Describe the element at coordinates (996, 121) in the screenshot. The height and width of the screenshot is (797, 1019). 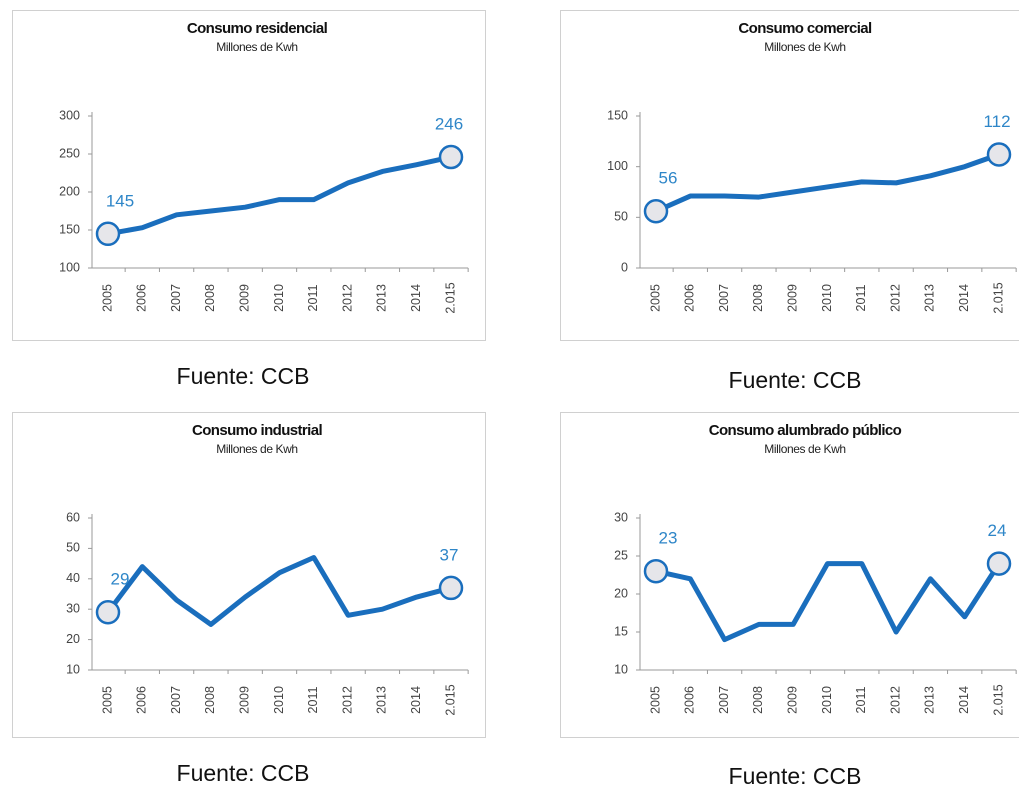
I see `data-label: 112` at that location.